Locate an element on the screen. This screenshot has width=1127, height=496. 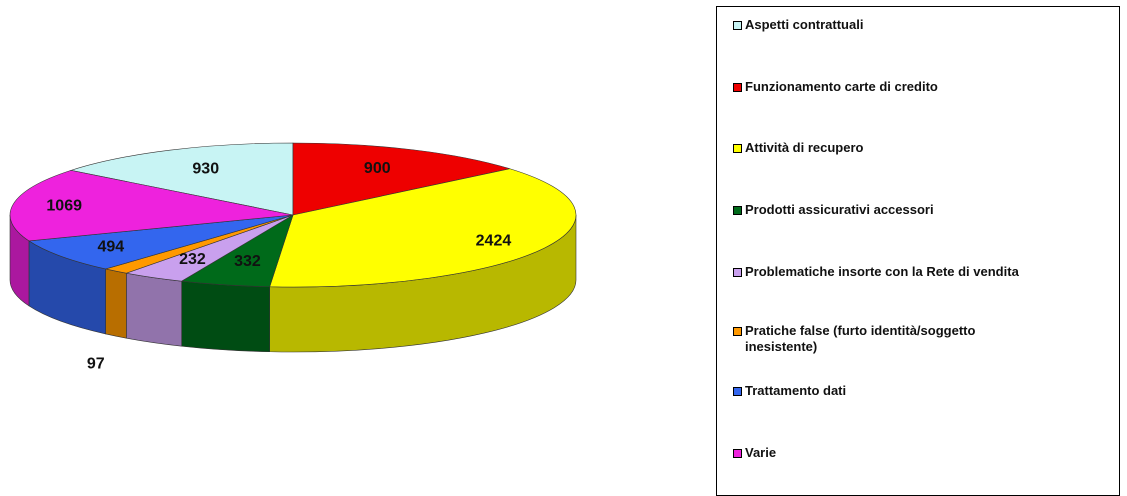
legend-label: Aspetti contrattuali is located at coordinates (804, 24).